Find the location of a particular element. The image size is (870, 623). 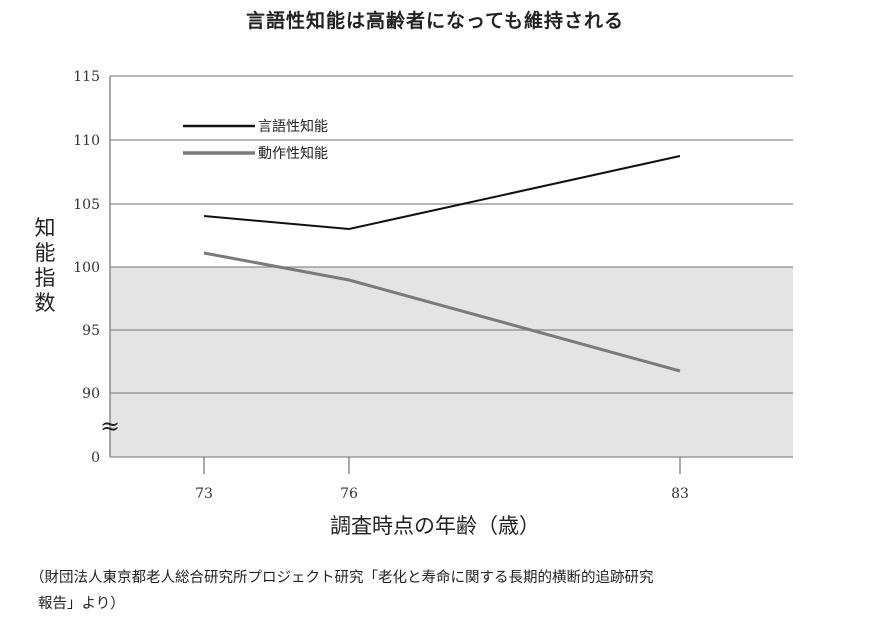

chart-title: 言語性知能は高齢者になっても維持される is located at coordinates (435, 21).